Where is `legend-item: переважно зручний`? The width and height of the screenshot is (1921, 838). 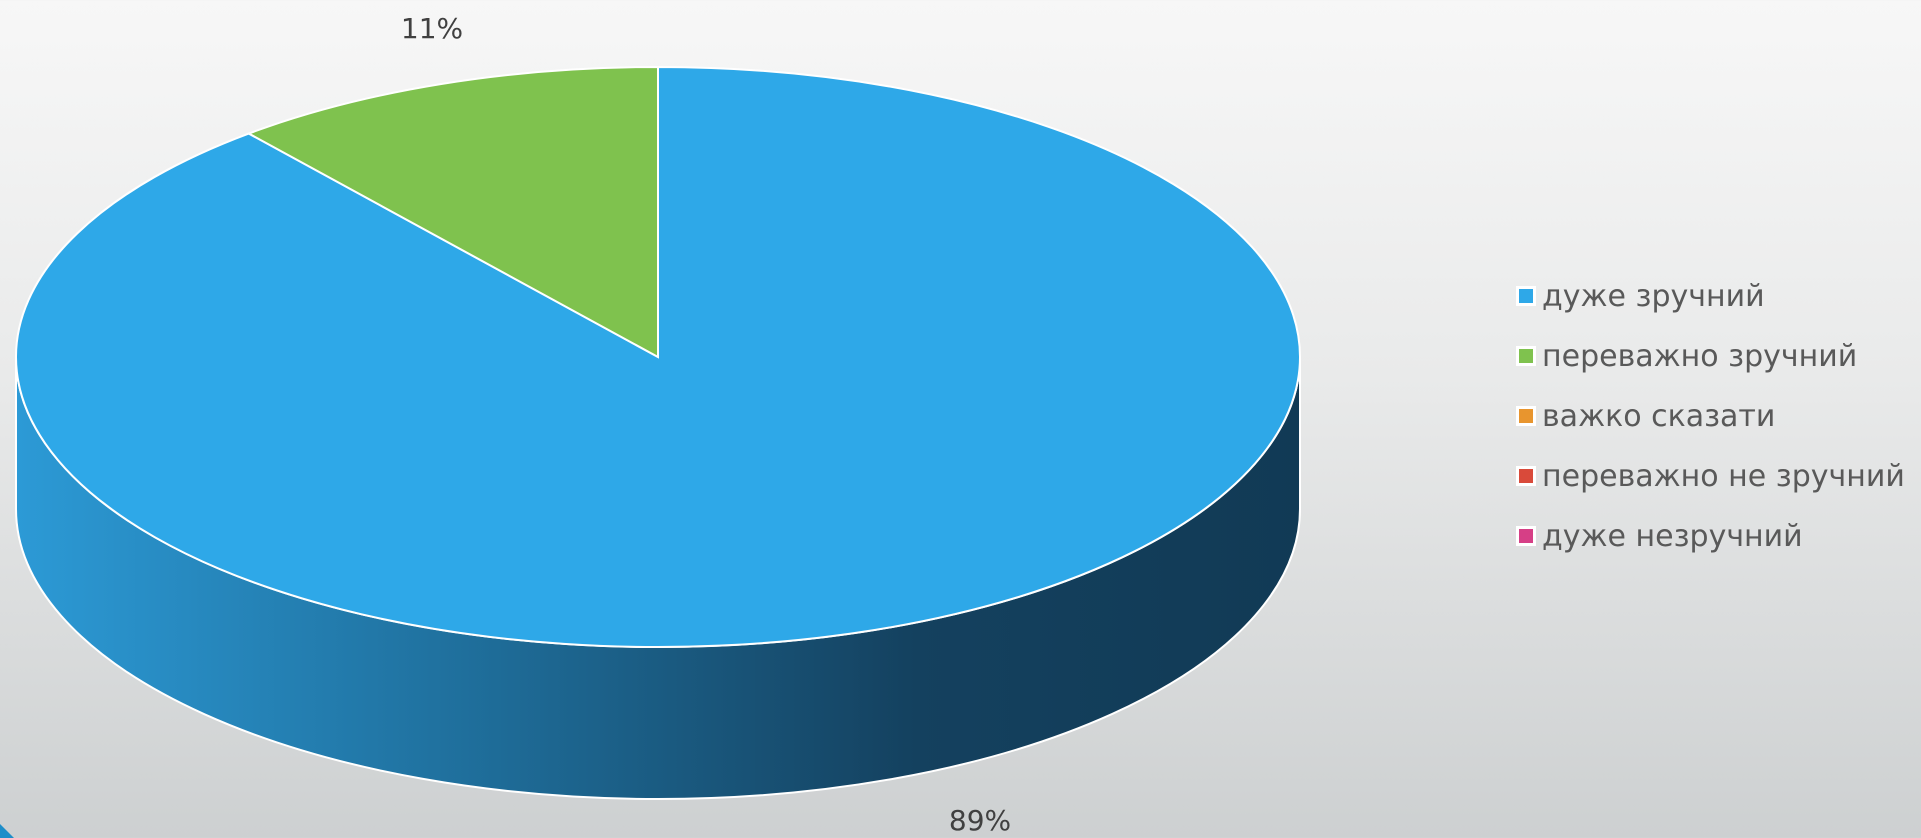
legend-item: переважно зручний is located at coordinates (1710, 356).